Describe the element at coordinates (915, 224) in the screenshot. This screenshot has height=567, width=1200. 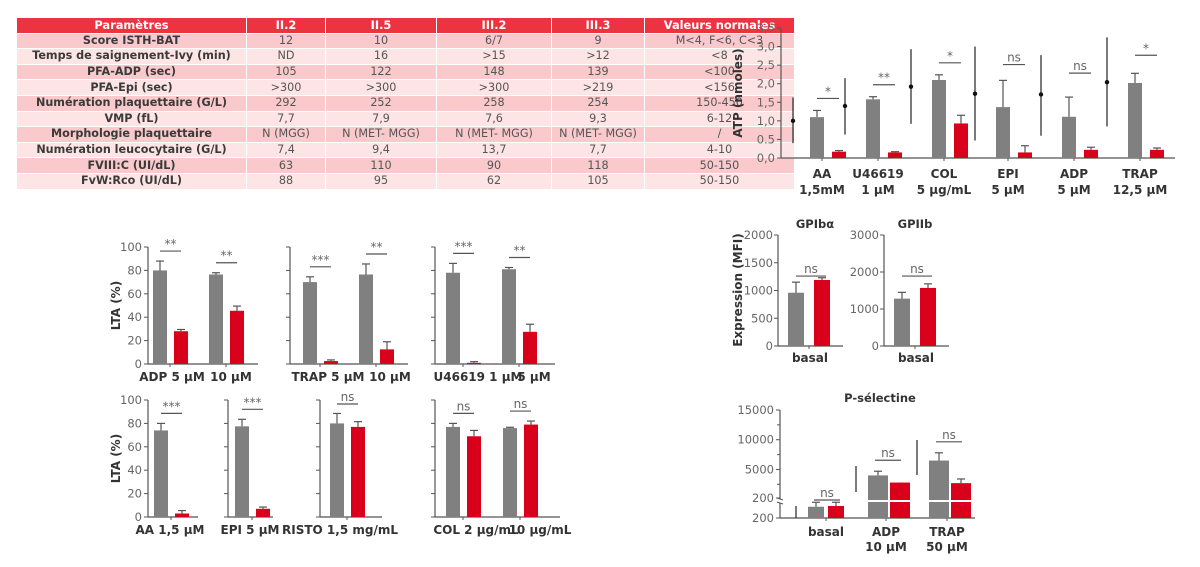
I see `panel-title: GPIIb` at that location.